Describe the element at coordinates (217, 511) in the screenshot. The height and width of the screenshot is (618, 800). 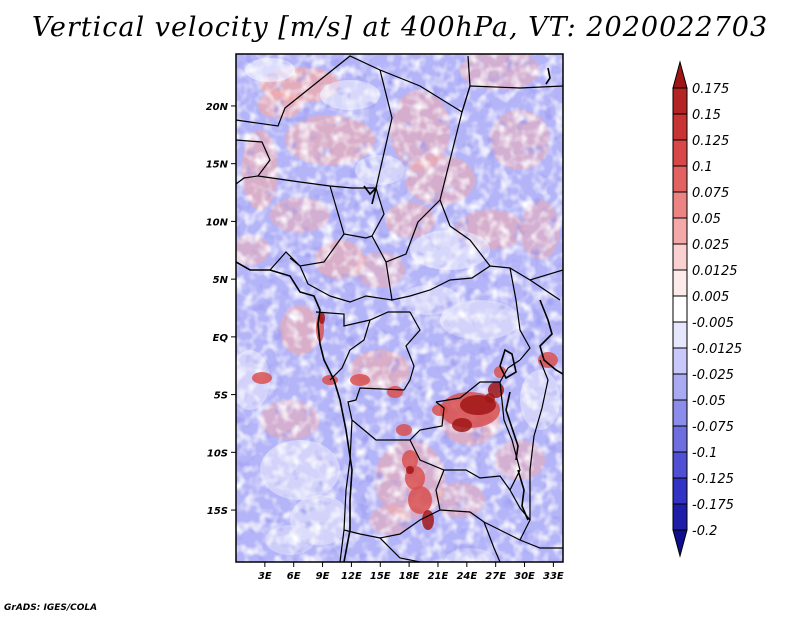
I see `lat-tick-label: 15S` at that location.